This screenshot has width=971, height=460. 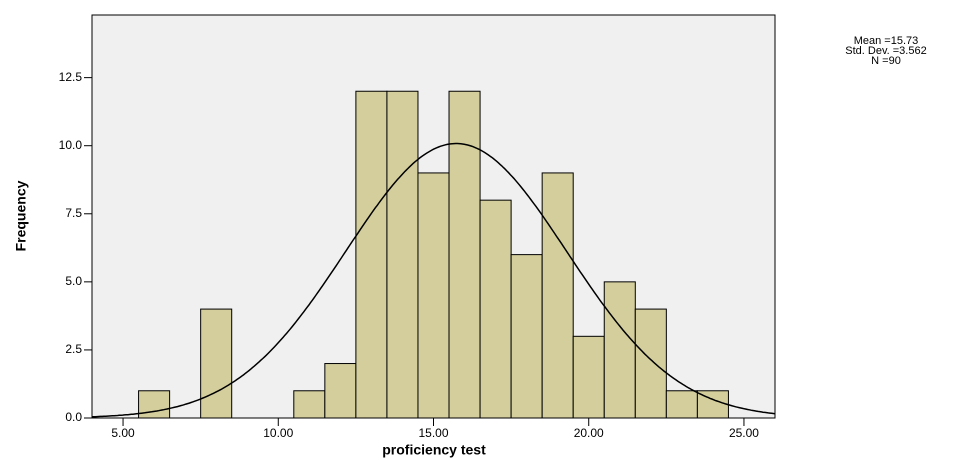 What do you see at coordinates (589, 433) in the screenshot?
I see `x-tick-label: 20.00` at bounding box center [589, 433].